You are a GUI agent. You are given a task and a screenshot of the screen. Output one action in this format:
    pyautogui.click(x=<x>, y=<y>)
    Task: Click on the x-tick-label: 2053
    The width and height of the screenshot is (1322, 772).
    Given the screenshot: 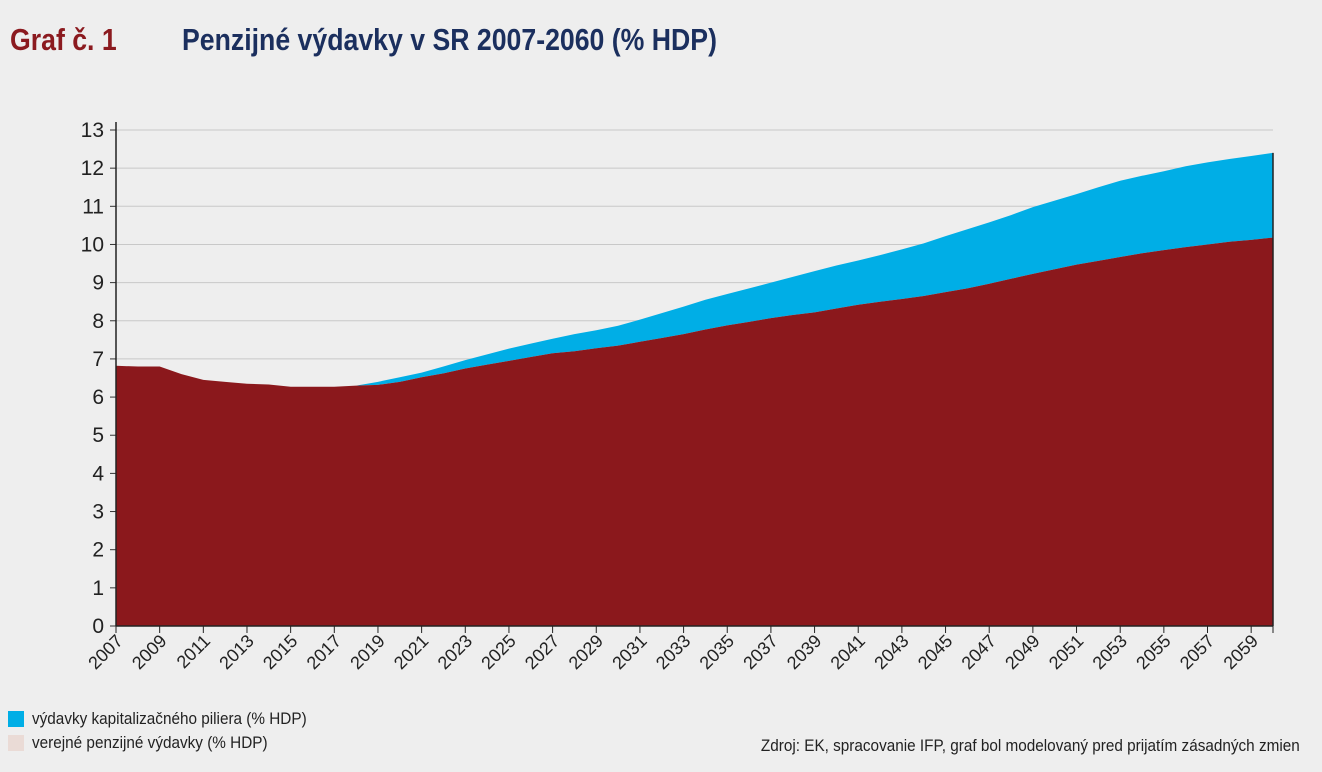 What is the action you would take?
    pyautogui.click(x=1110, y=652)
    